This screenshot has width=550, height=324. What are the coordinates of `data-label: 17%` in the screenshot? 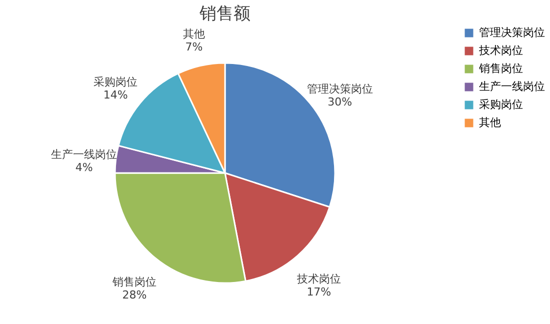 It's located at (319, 292).